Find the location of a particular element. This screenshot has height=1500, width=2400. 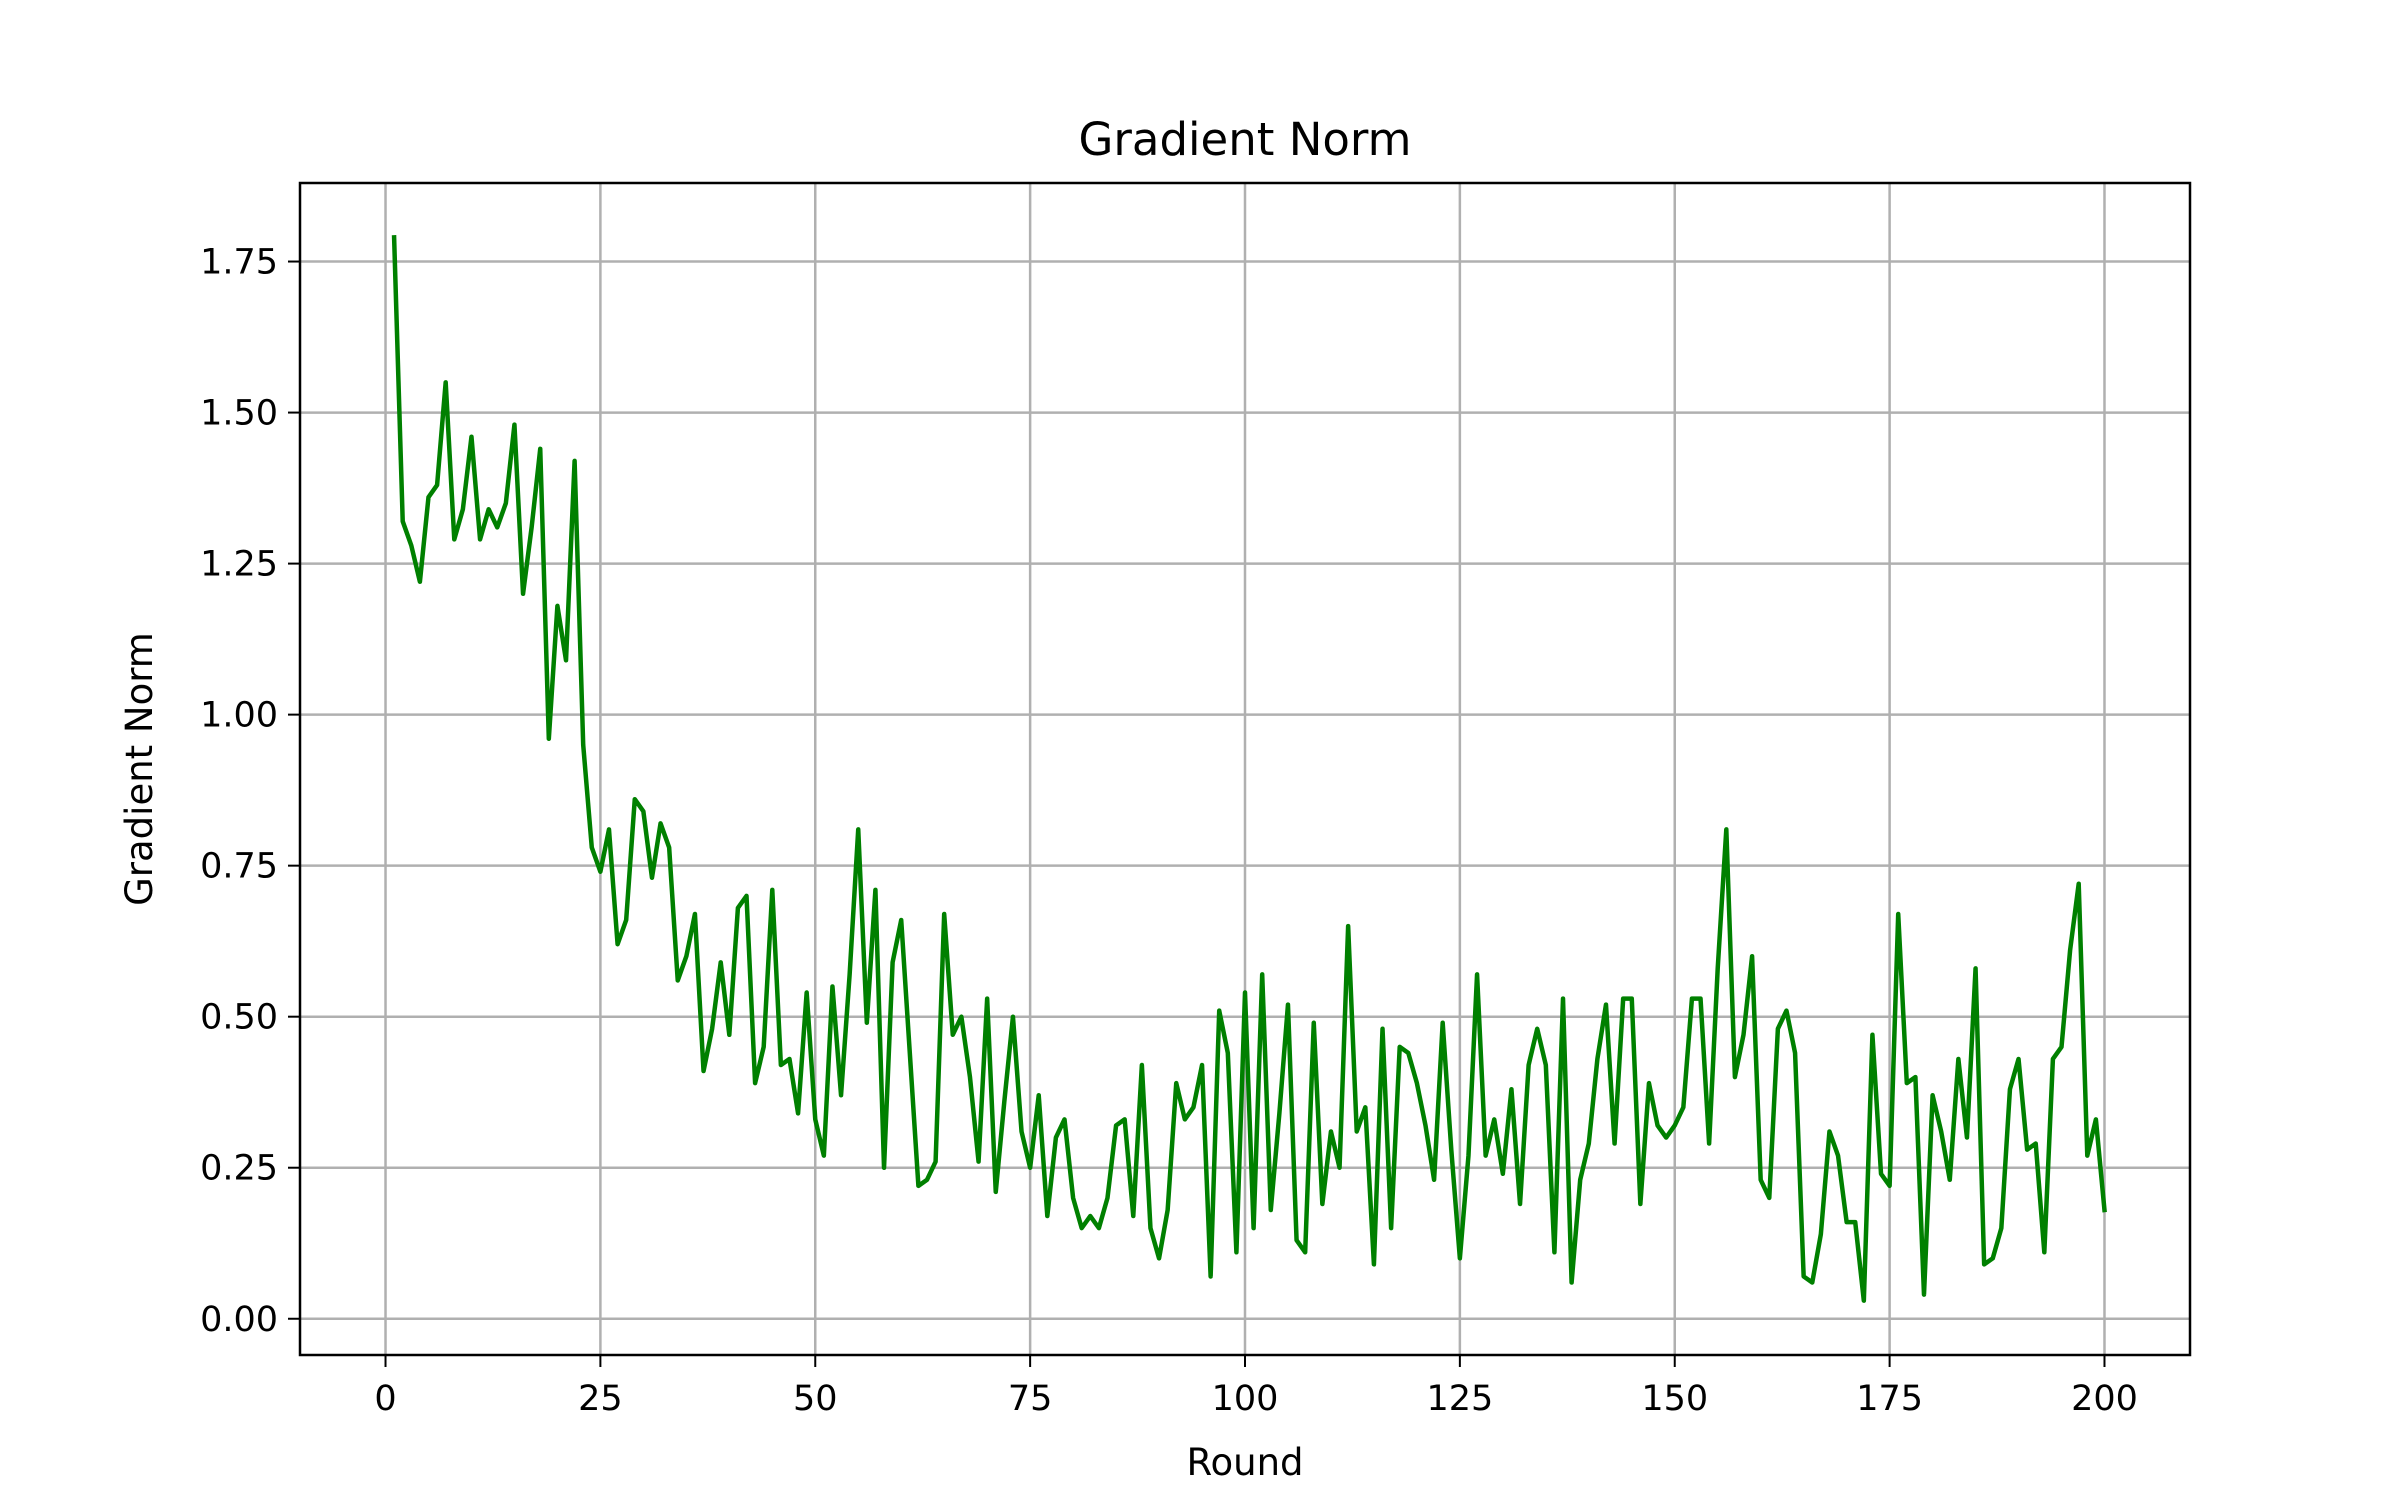

x-tick-label: 200 is located at coordinates (2104, 1399).